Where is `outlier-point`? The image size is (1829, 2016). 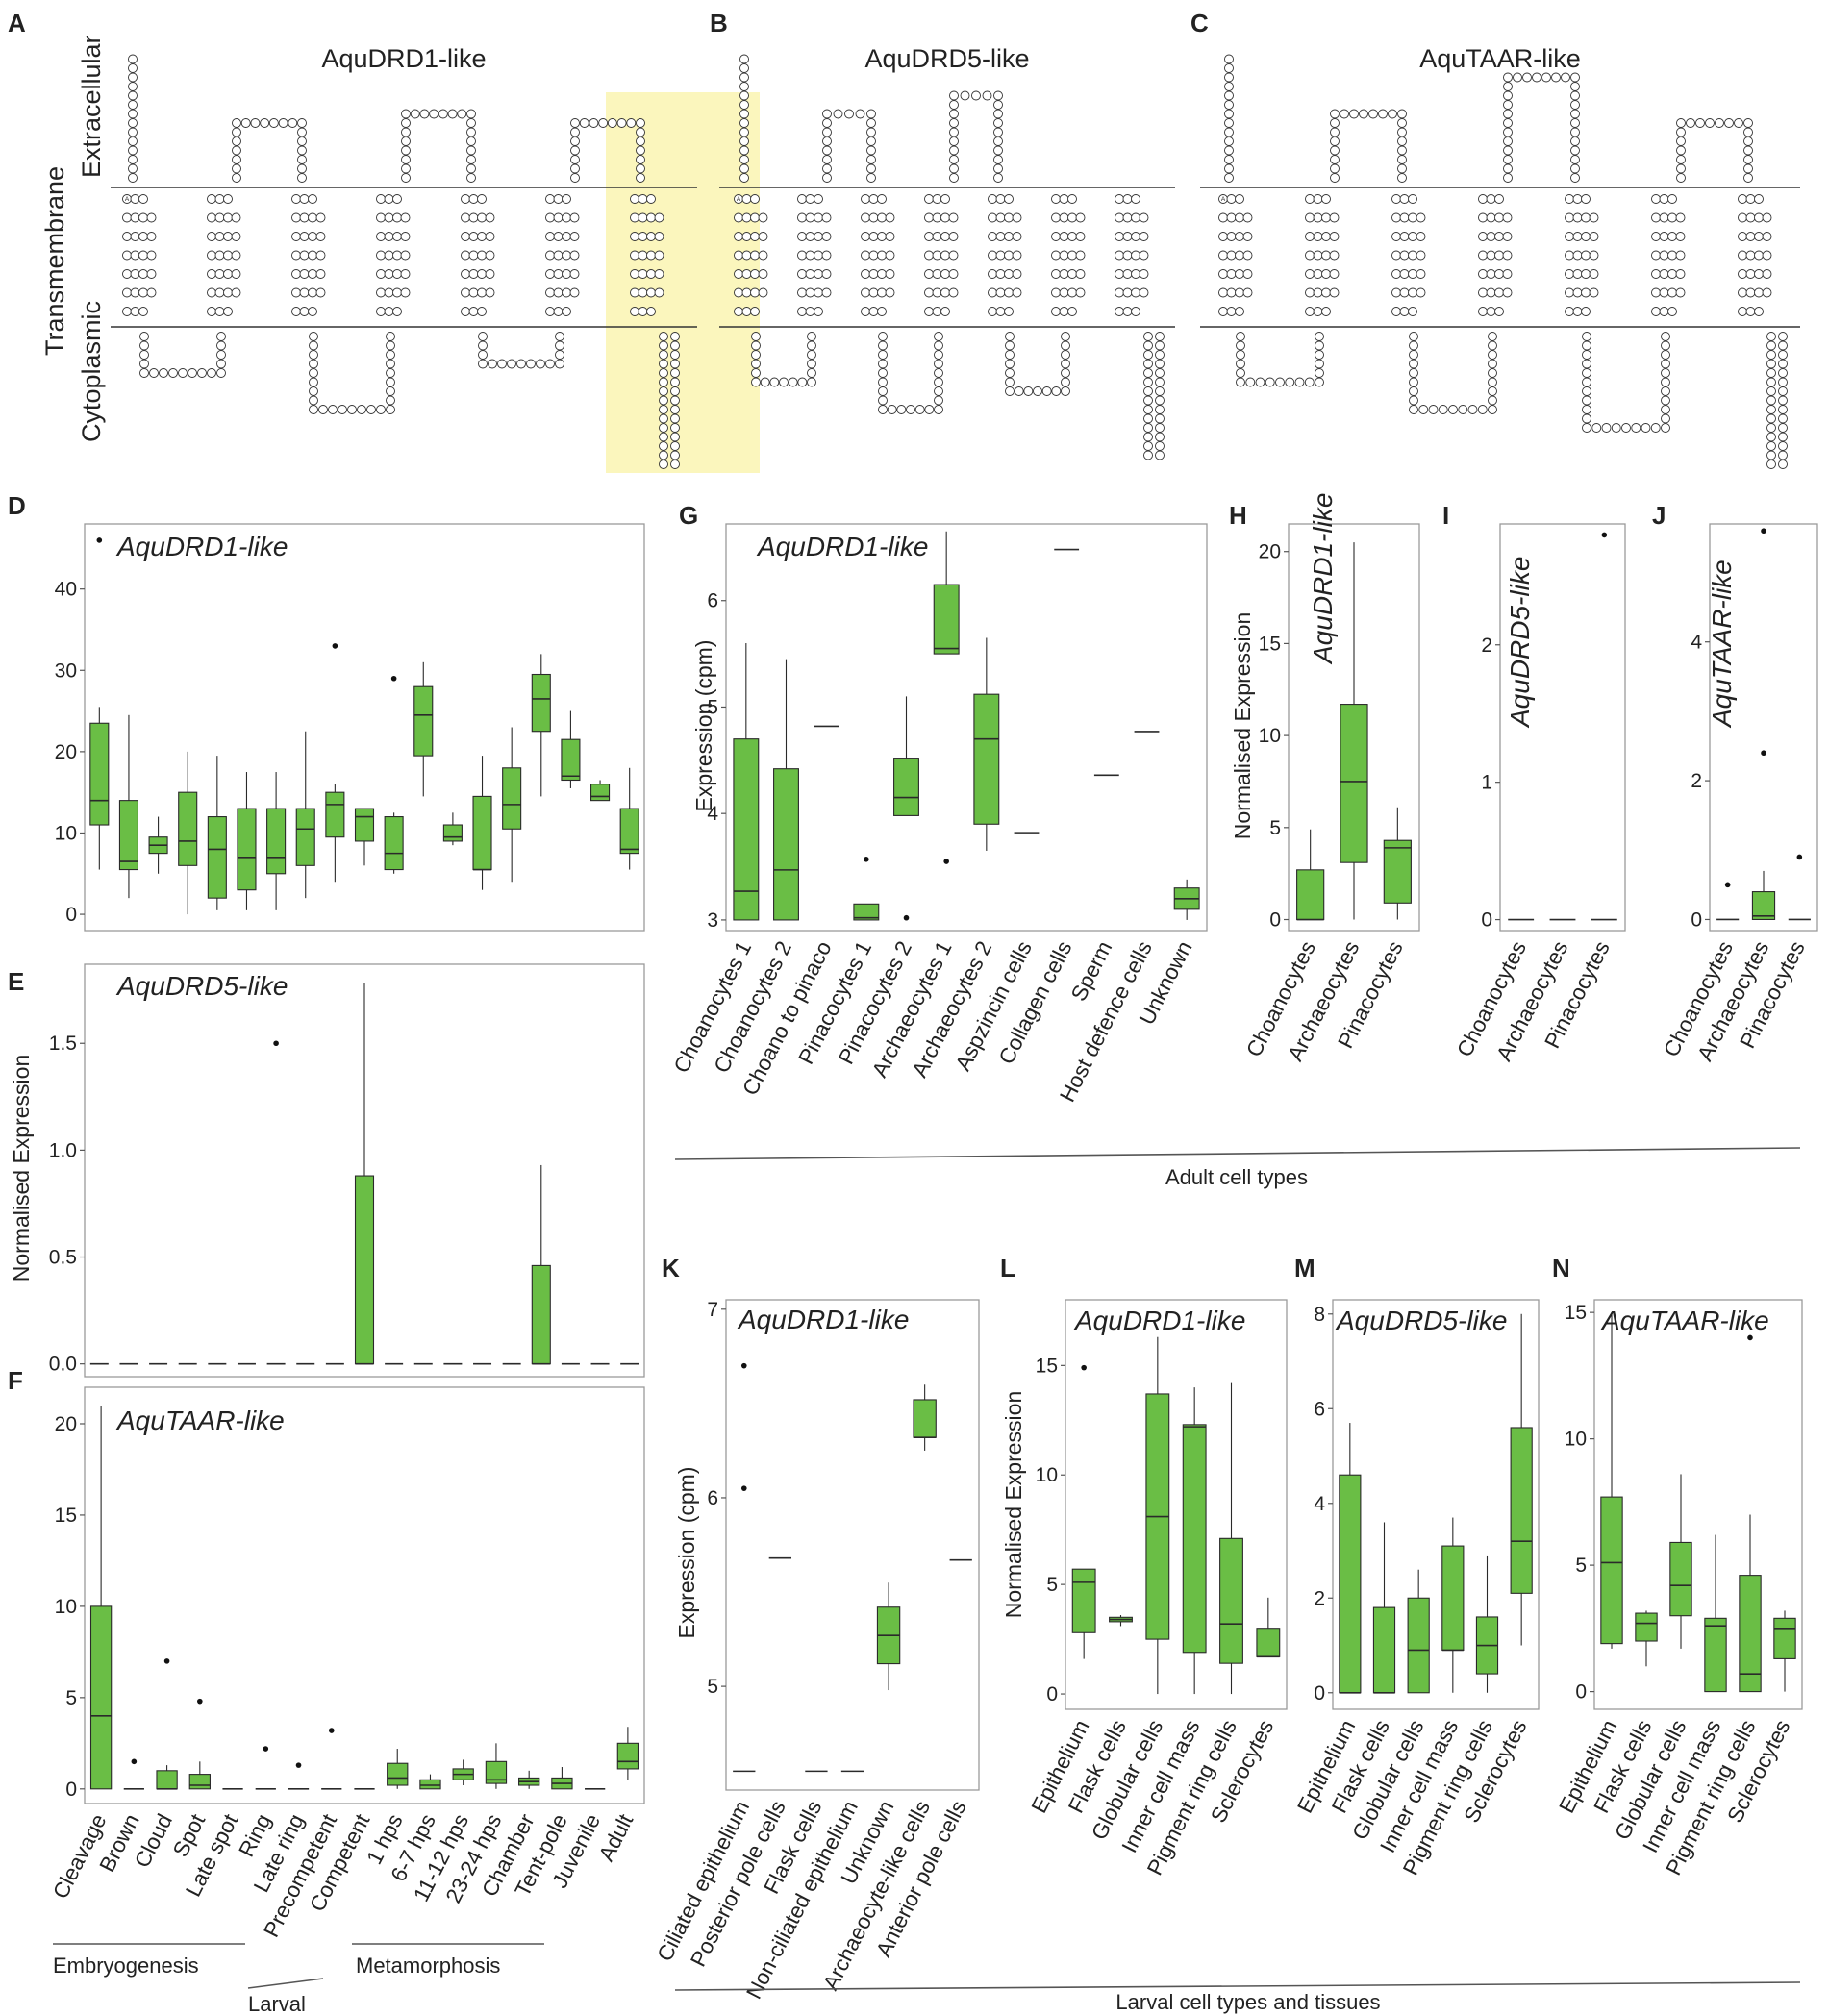
outlier-point is located at coordinates (1763, 753).